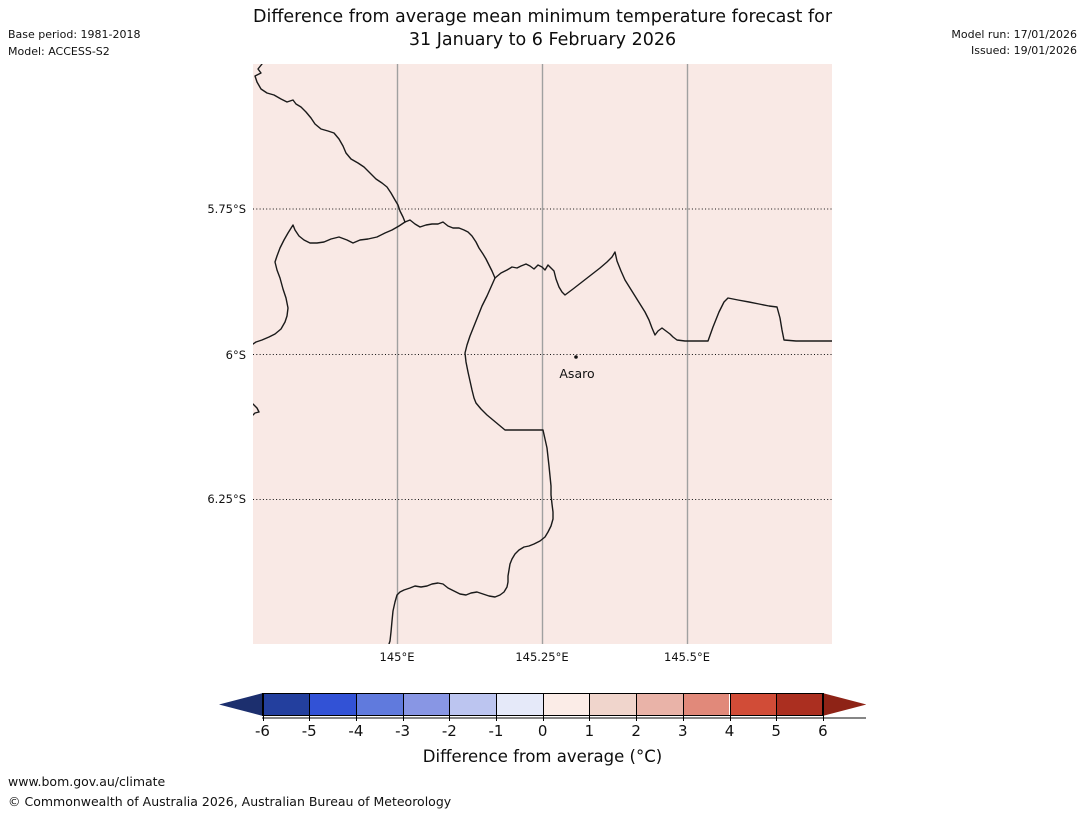 The width and height of the screenshot is (1085, 816). Describe the element at coordinates (256, 409) in the screenshot. I see `border-left-edge-fragment` at that location.